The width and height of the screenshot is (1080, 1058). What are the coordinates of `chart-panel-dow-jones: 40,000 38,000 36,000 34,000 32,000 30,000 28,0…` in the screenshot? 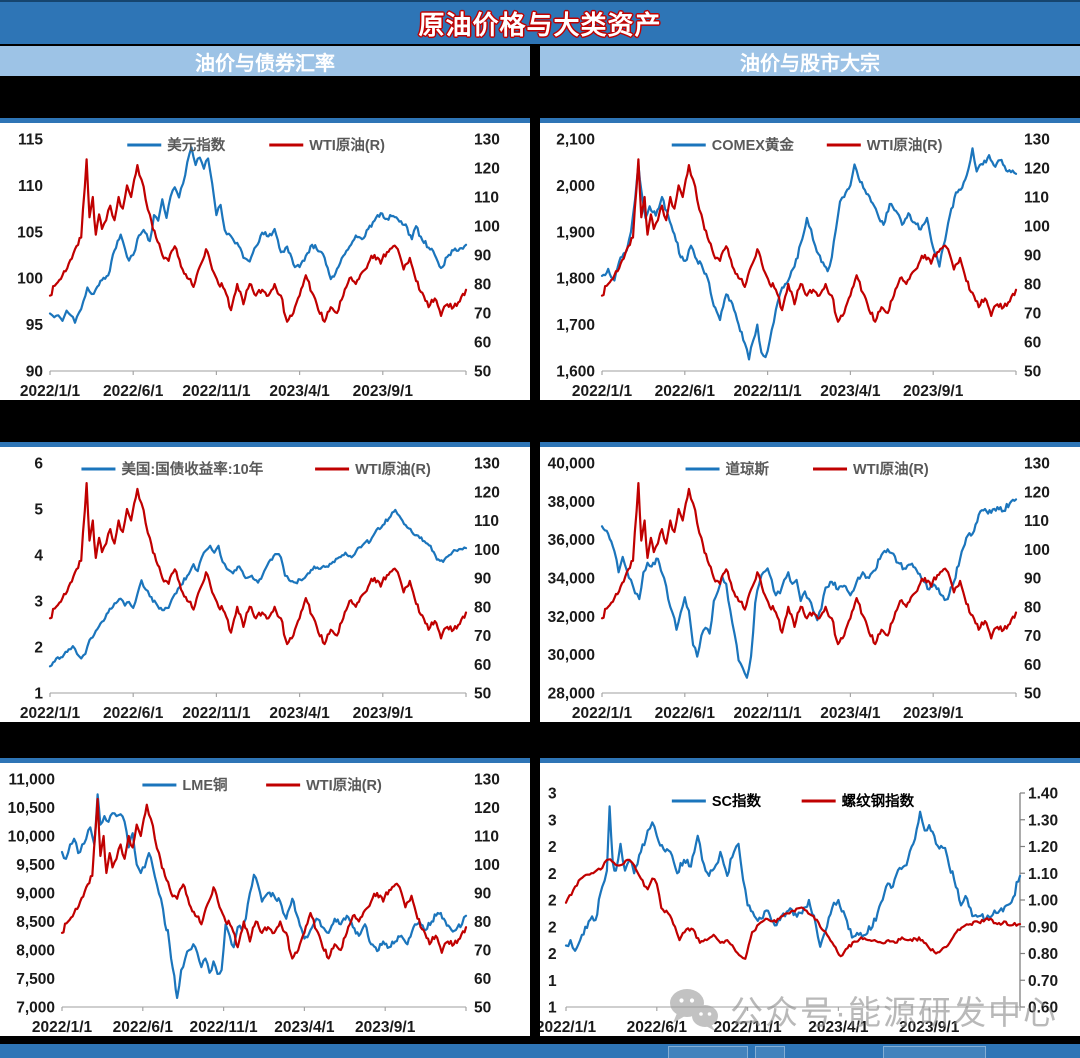 It's located at (810, 582).